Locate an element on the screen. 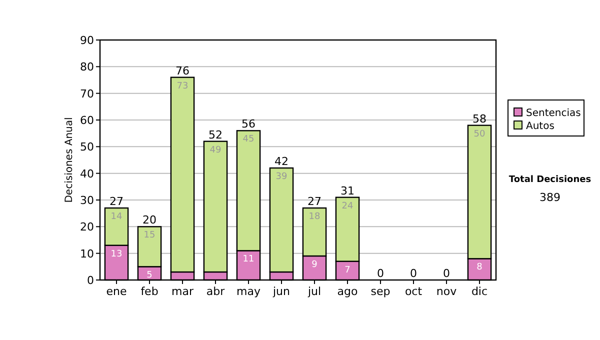 The image size is (600, 340). x-tick-label: jul is located at coordinates (314, 291).